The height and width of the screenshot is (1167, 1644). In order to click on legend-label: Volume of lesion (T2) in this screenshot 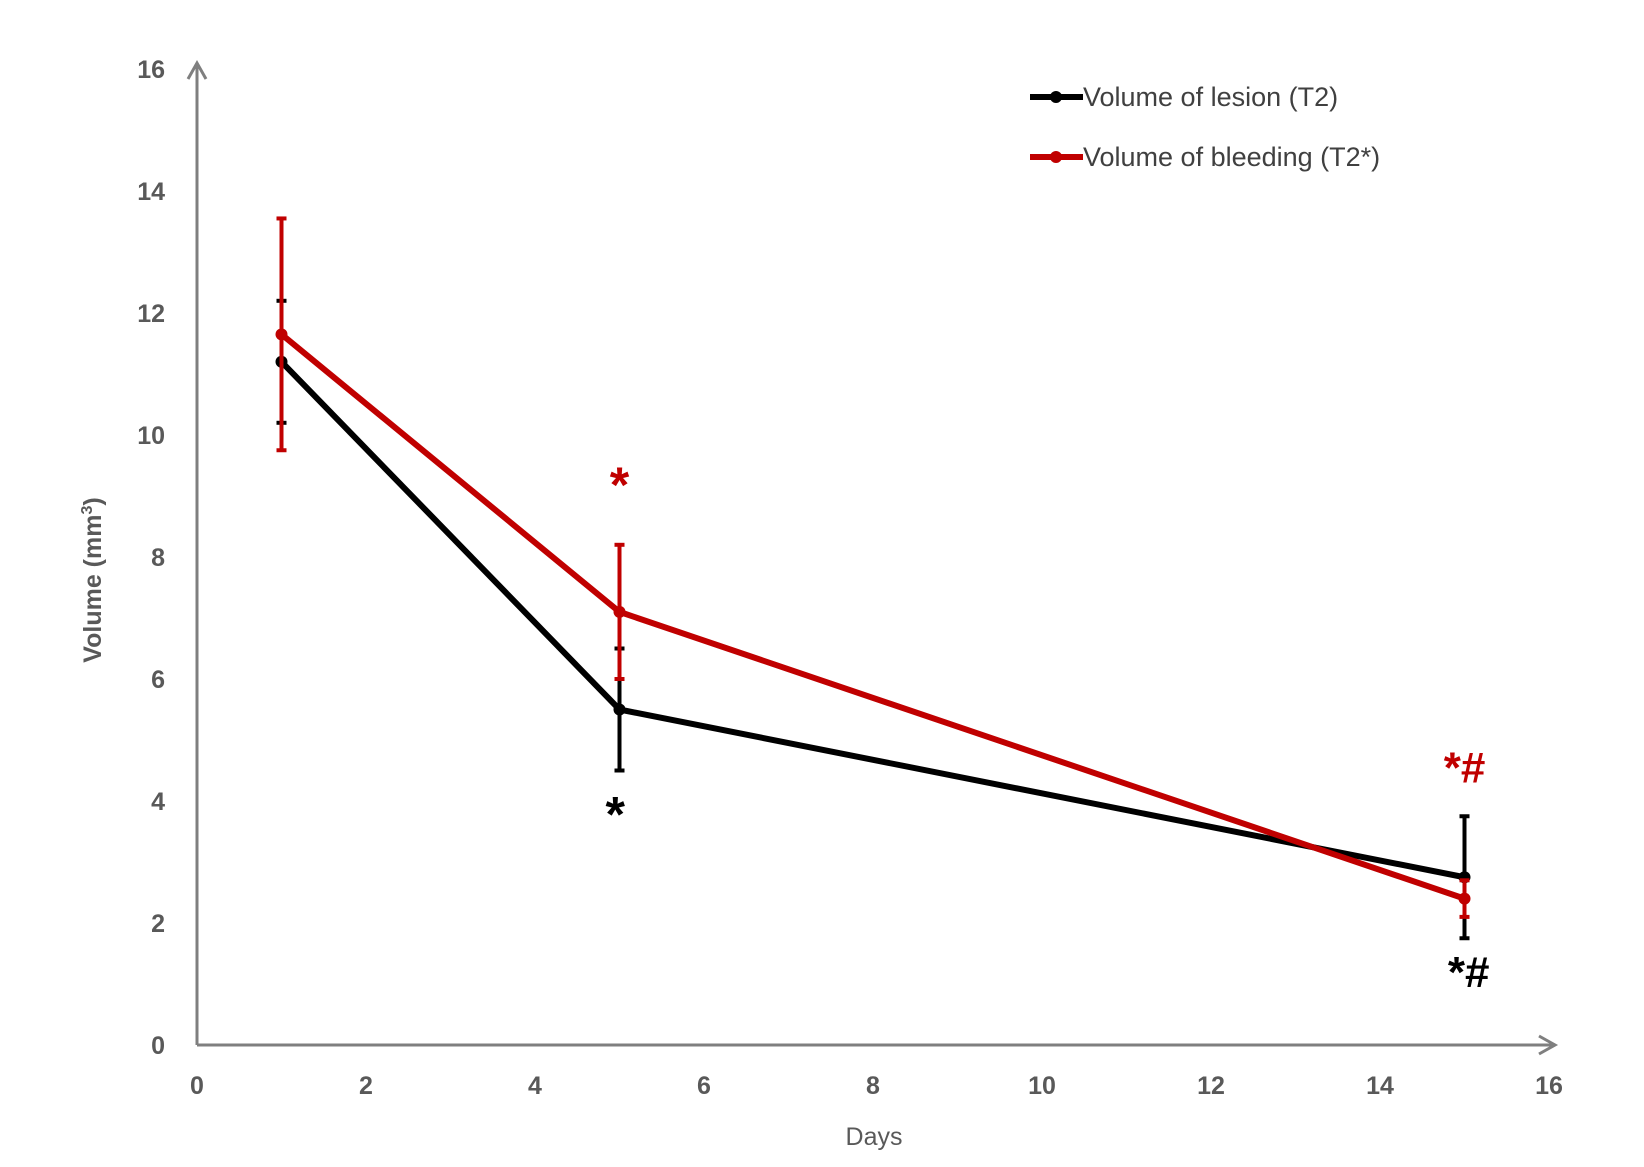, I will do `click(1210, 97)`.